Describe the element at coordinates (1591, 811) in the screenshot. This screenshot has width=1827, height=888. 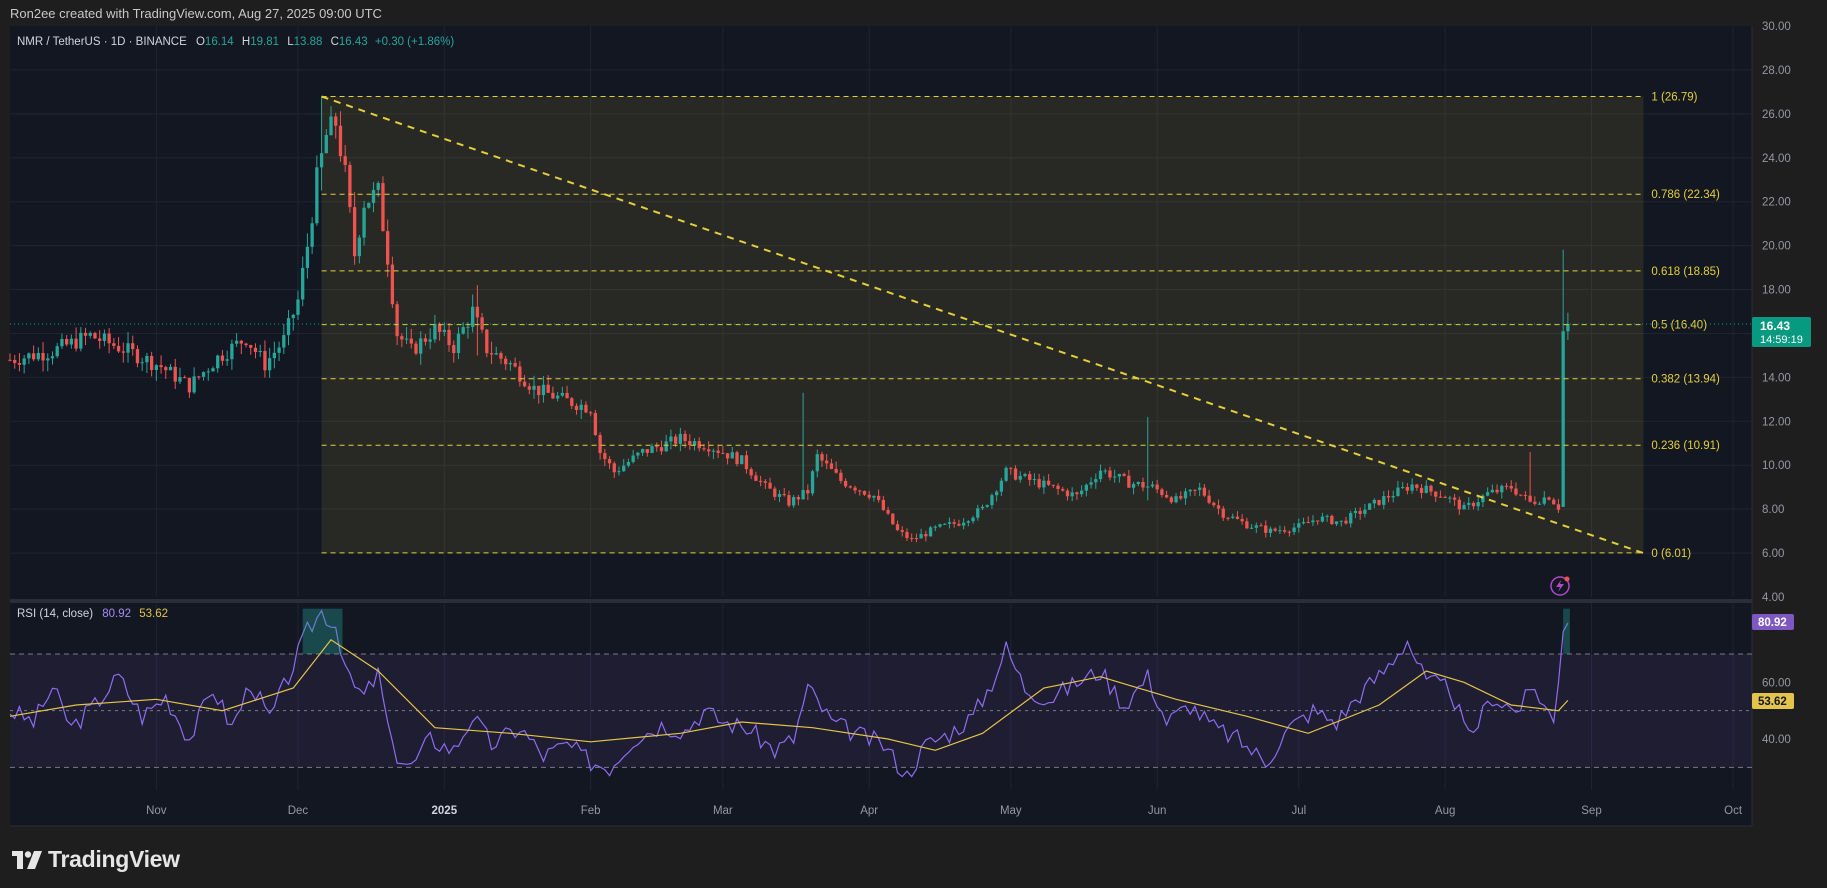
I see `x-tick-label: Sep` at that location.